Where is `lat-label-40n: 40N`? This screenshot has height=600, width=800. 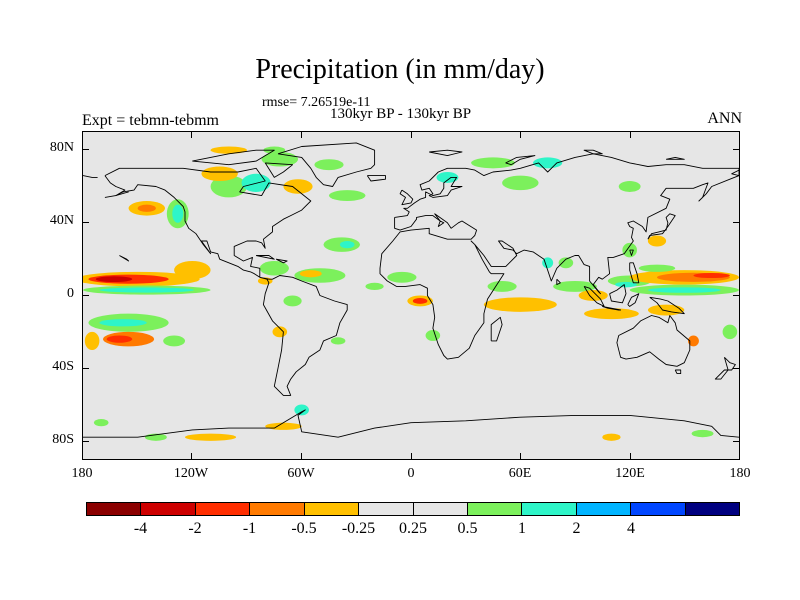
lat-label-40n: 40N is located at coordinates (61, 220).